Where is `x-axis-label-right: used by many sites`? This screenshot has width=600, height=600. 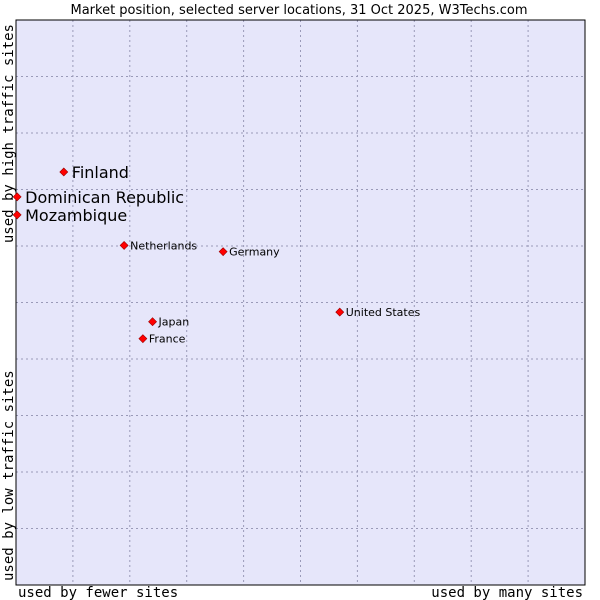
x-axis-label-right: used by many sites is located at coordinates (507, 592).